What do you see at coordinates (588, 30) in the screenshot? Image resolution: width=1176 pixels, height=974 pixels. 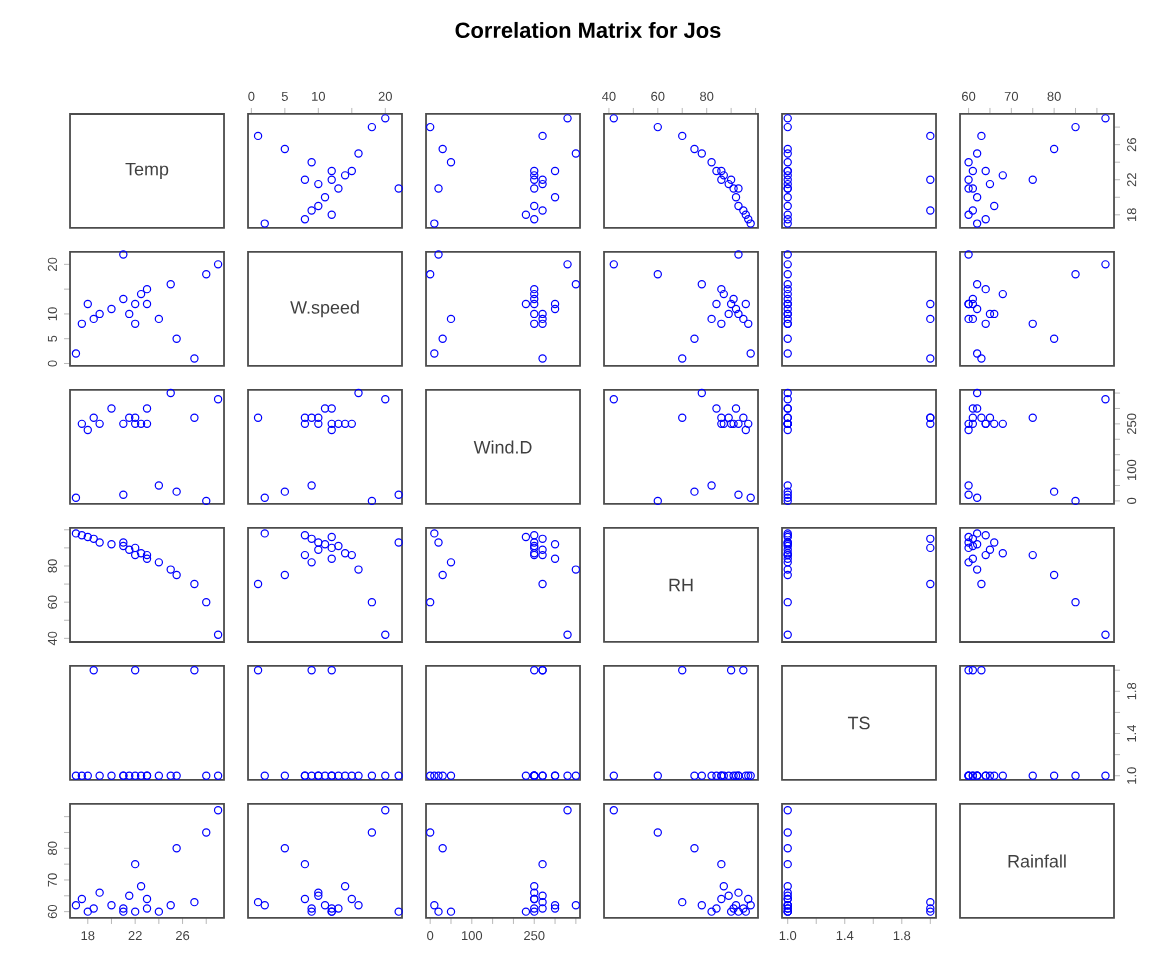 I see `text: Correlation Matrix for Jos` at bounding box center [588, 30].